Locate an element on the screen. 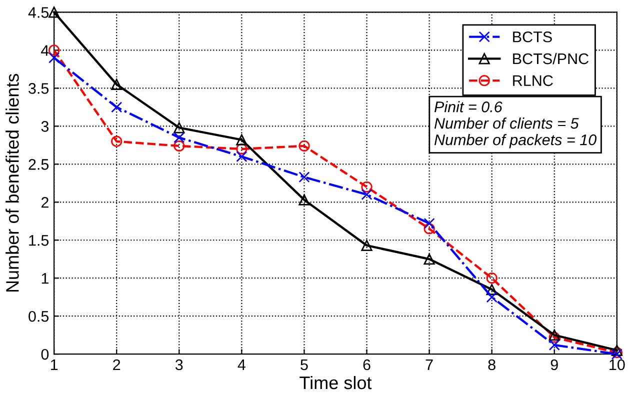  y-tick-label: 3.5 is located at coordinates (38, 88).